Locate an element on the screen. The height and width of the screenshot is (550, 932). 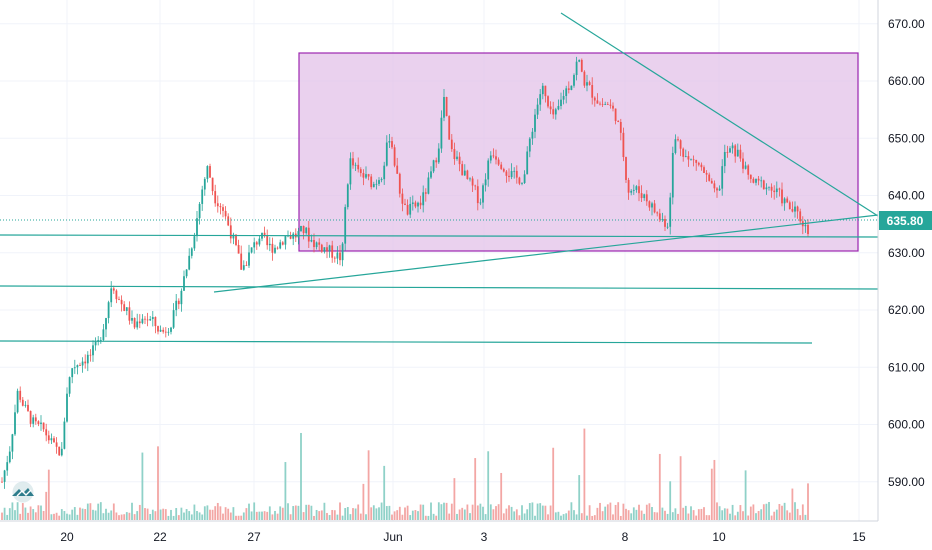
tradingview-logo-icon is located at coordinates (23, 492).